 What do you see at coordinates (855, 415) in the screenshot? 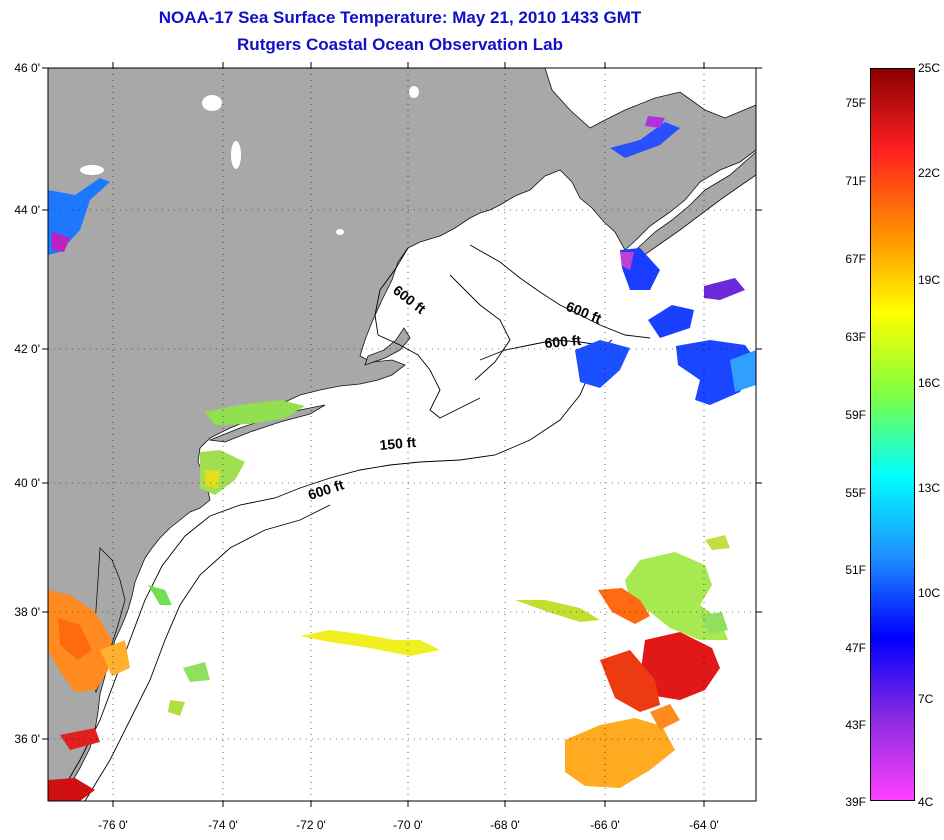
I see `colorbar-f-label: 59F` at bounding box center [855, 415].